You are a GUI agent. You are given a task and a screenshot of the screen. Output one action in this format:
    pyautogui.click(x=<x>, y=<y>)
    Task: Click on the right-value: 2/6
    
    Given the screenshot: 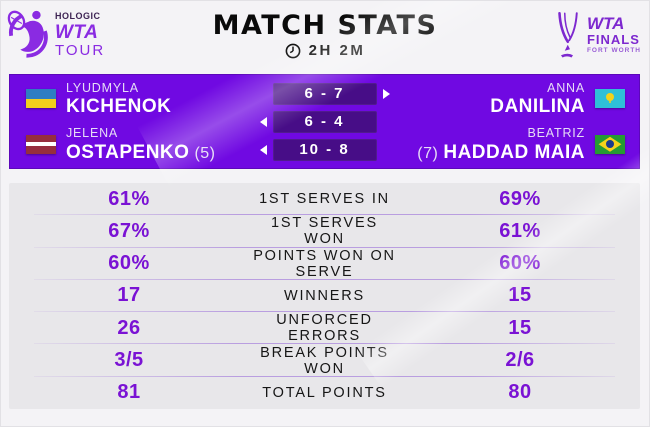 What is the action you would take?
    pyautogui.click(x=520, y=360)
    